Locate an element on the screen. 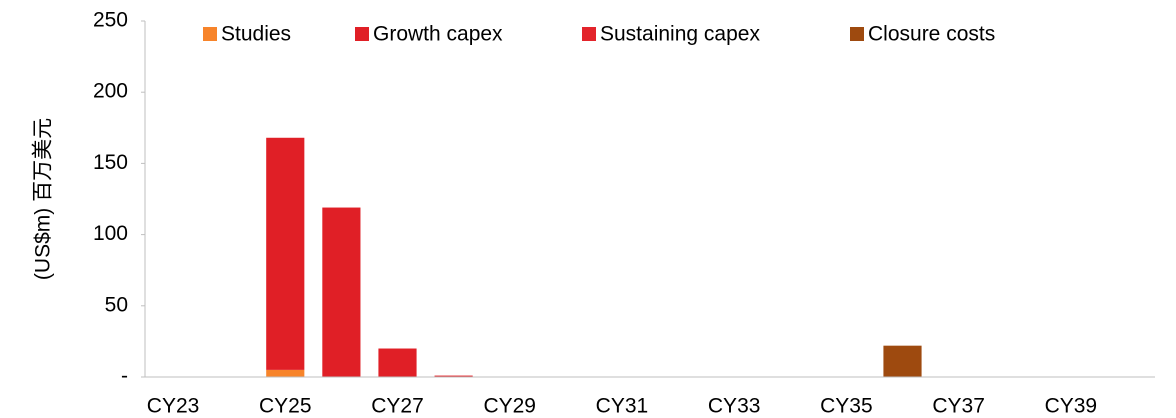 This screenshot has height=418, width=1176. x-tick-label: CY27 is located at coordinates (397, 406).